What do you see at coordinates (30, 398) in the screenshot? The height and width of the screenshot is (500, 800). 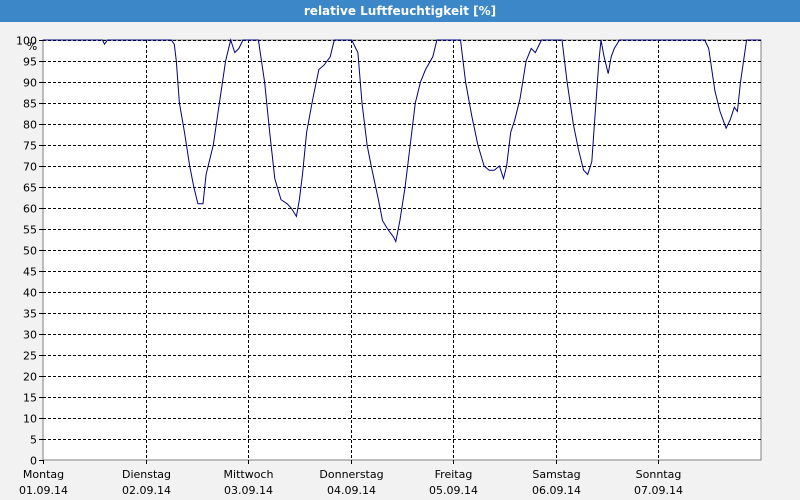 I see `y-tick-label: 15` at bounding box center [30, 398].